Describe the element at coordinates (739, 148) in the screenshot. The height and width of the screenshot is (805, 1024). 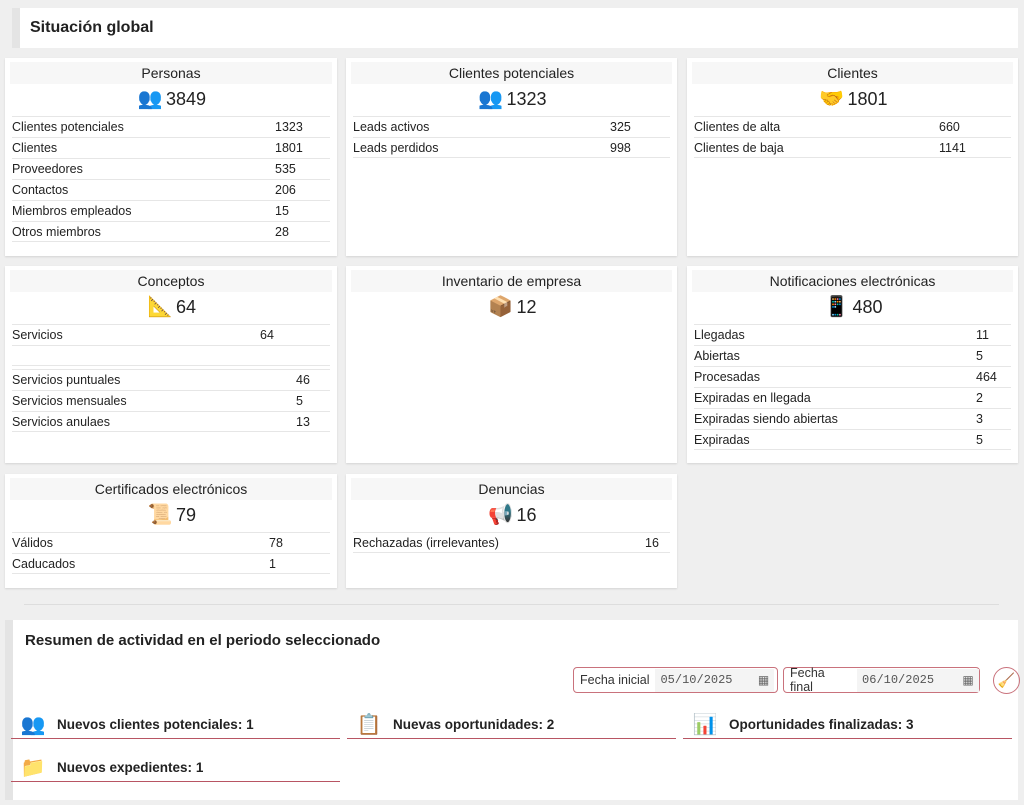
I see `row-label: Clientes de baja` at that location.